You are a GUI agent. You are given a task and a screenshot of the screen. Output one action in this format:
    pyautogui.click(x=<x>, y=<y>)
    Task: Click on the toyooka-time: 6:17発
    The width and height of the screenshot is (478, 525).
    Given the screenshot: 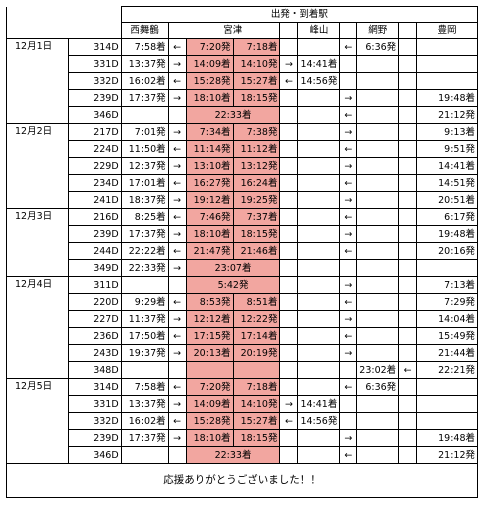 What is the action you would take?
    pyautogui.click(x=447, y=217)
    